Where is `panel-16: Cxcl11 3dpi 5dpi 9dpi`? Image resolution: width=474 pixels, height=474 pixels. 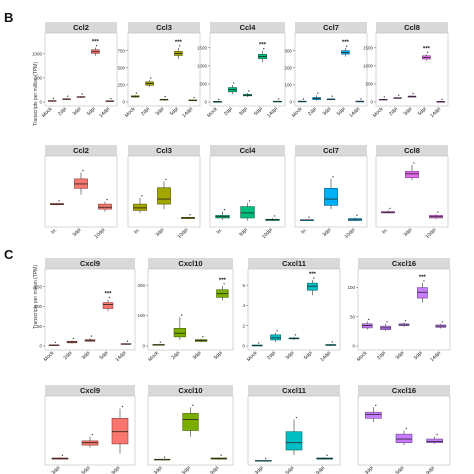
panel-16: Cxcl11 3dpi 5dpi 9dpi is located at coordinates (294, 429).